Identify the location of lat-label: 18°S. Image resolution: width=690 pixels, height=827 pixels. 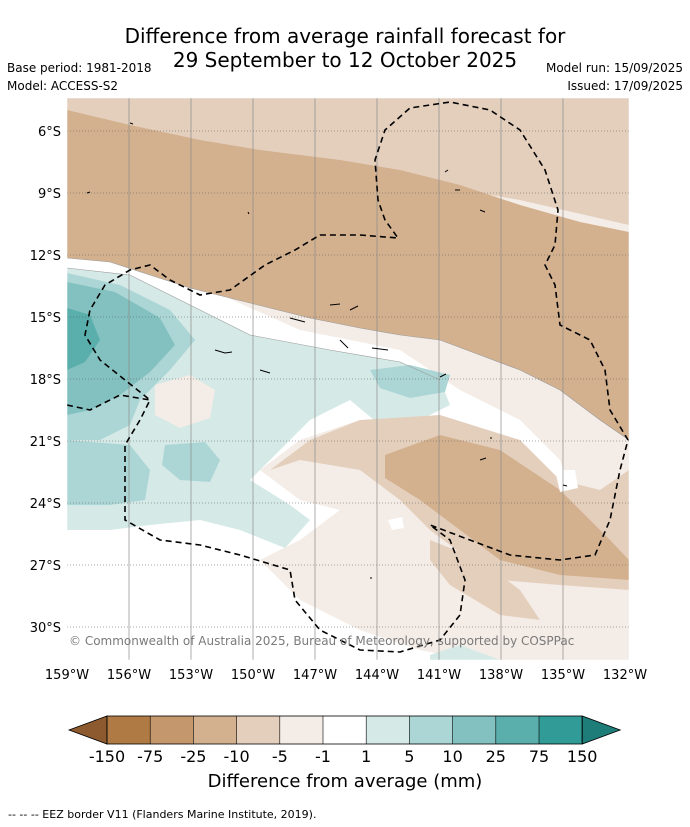
(45, 380).